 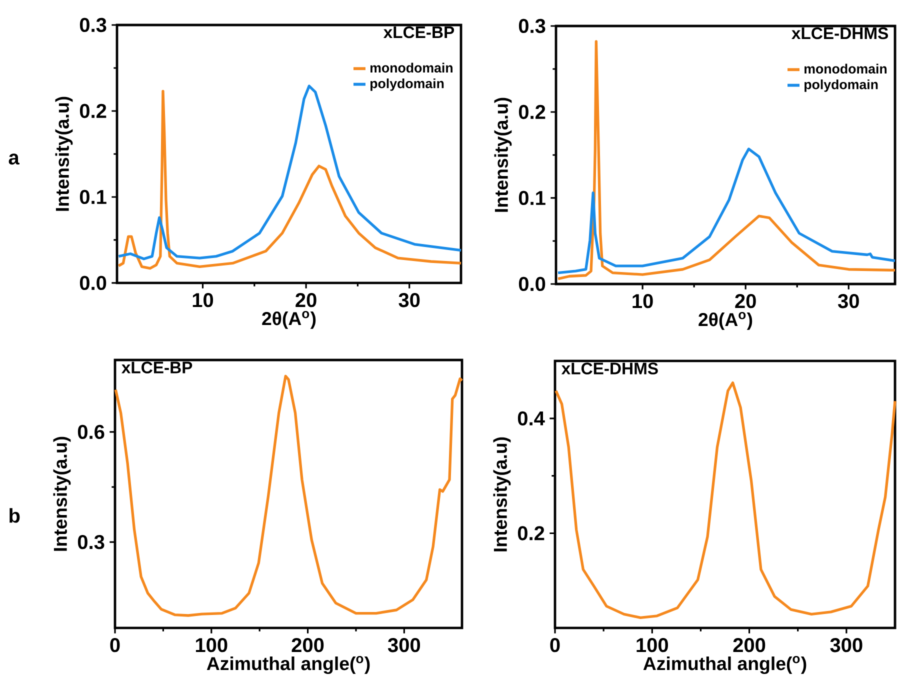 What do you see at coordinates (531, 418) in the screenshot?
I see `y-tick-label: 0.4` at bounding box center [531, 418].